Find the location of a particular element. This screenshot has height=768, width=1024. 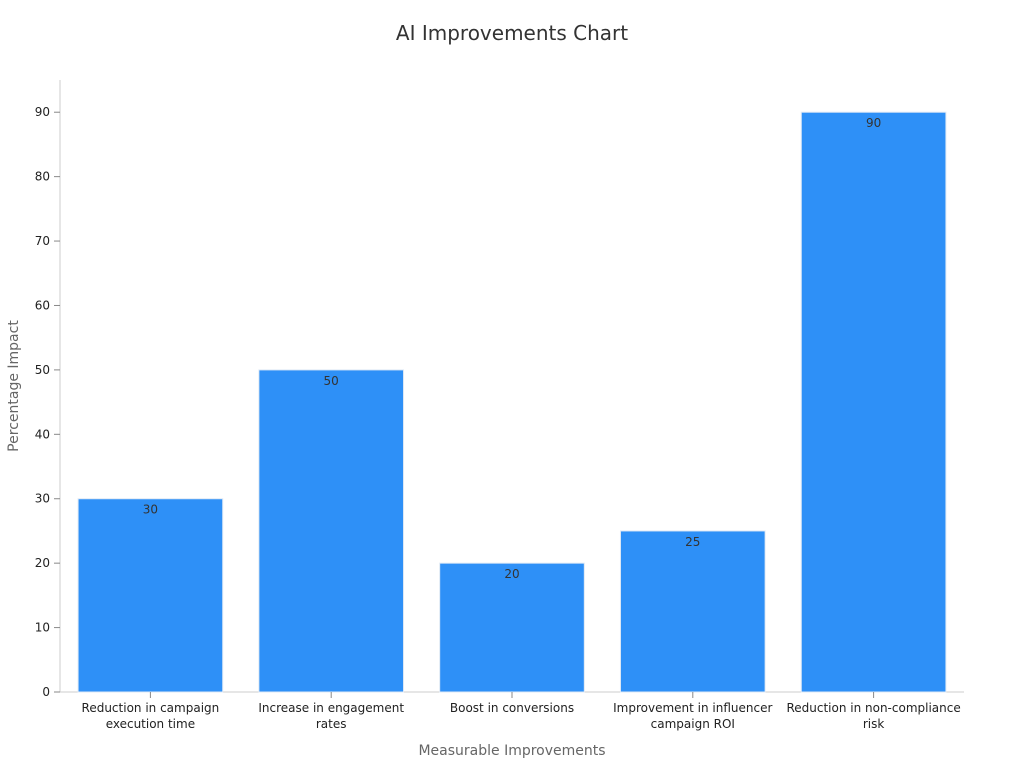

data-label: 25 is located at coordinates (692, 542).